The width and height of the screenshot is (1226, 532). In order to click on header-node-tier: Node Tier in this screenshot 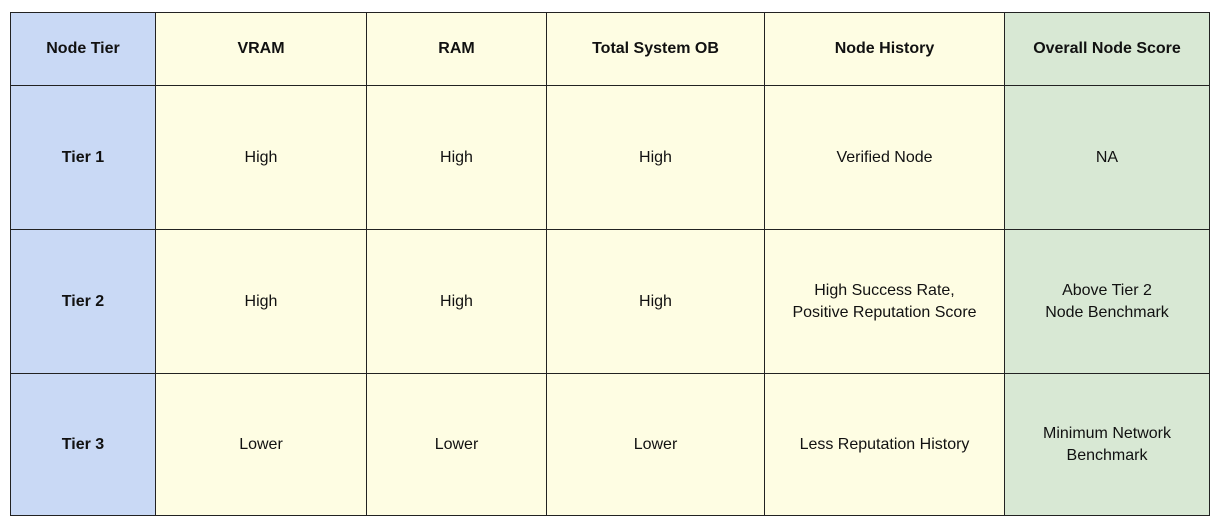, I will do `click(83, 49)`.